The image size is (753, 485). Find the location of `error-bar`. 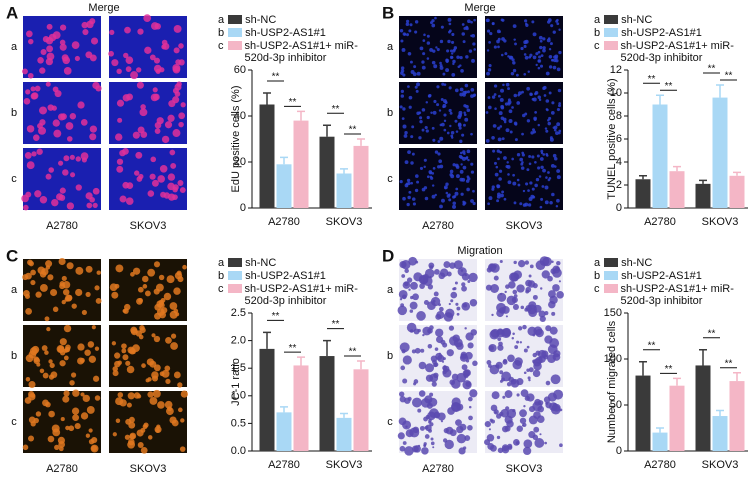

error-bar is located at coordinates (737, 173).